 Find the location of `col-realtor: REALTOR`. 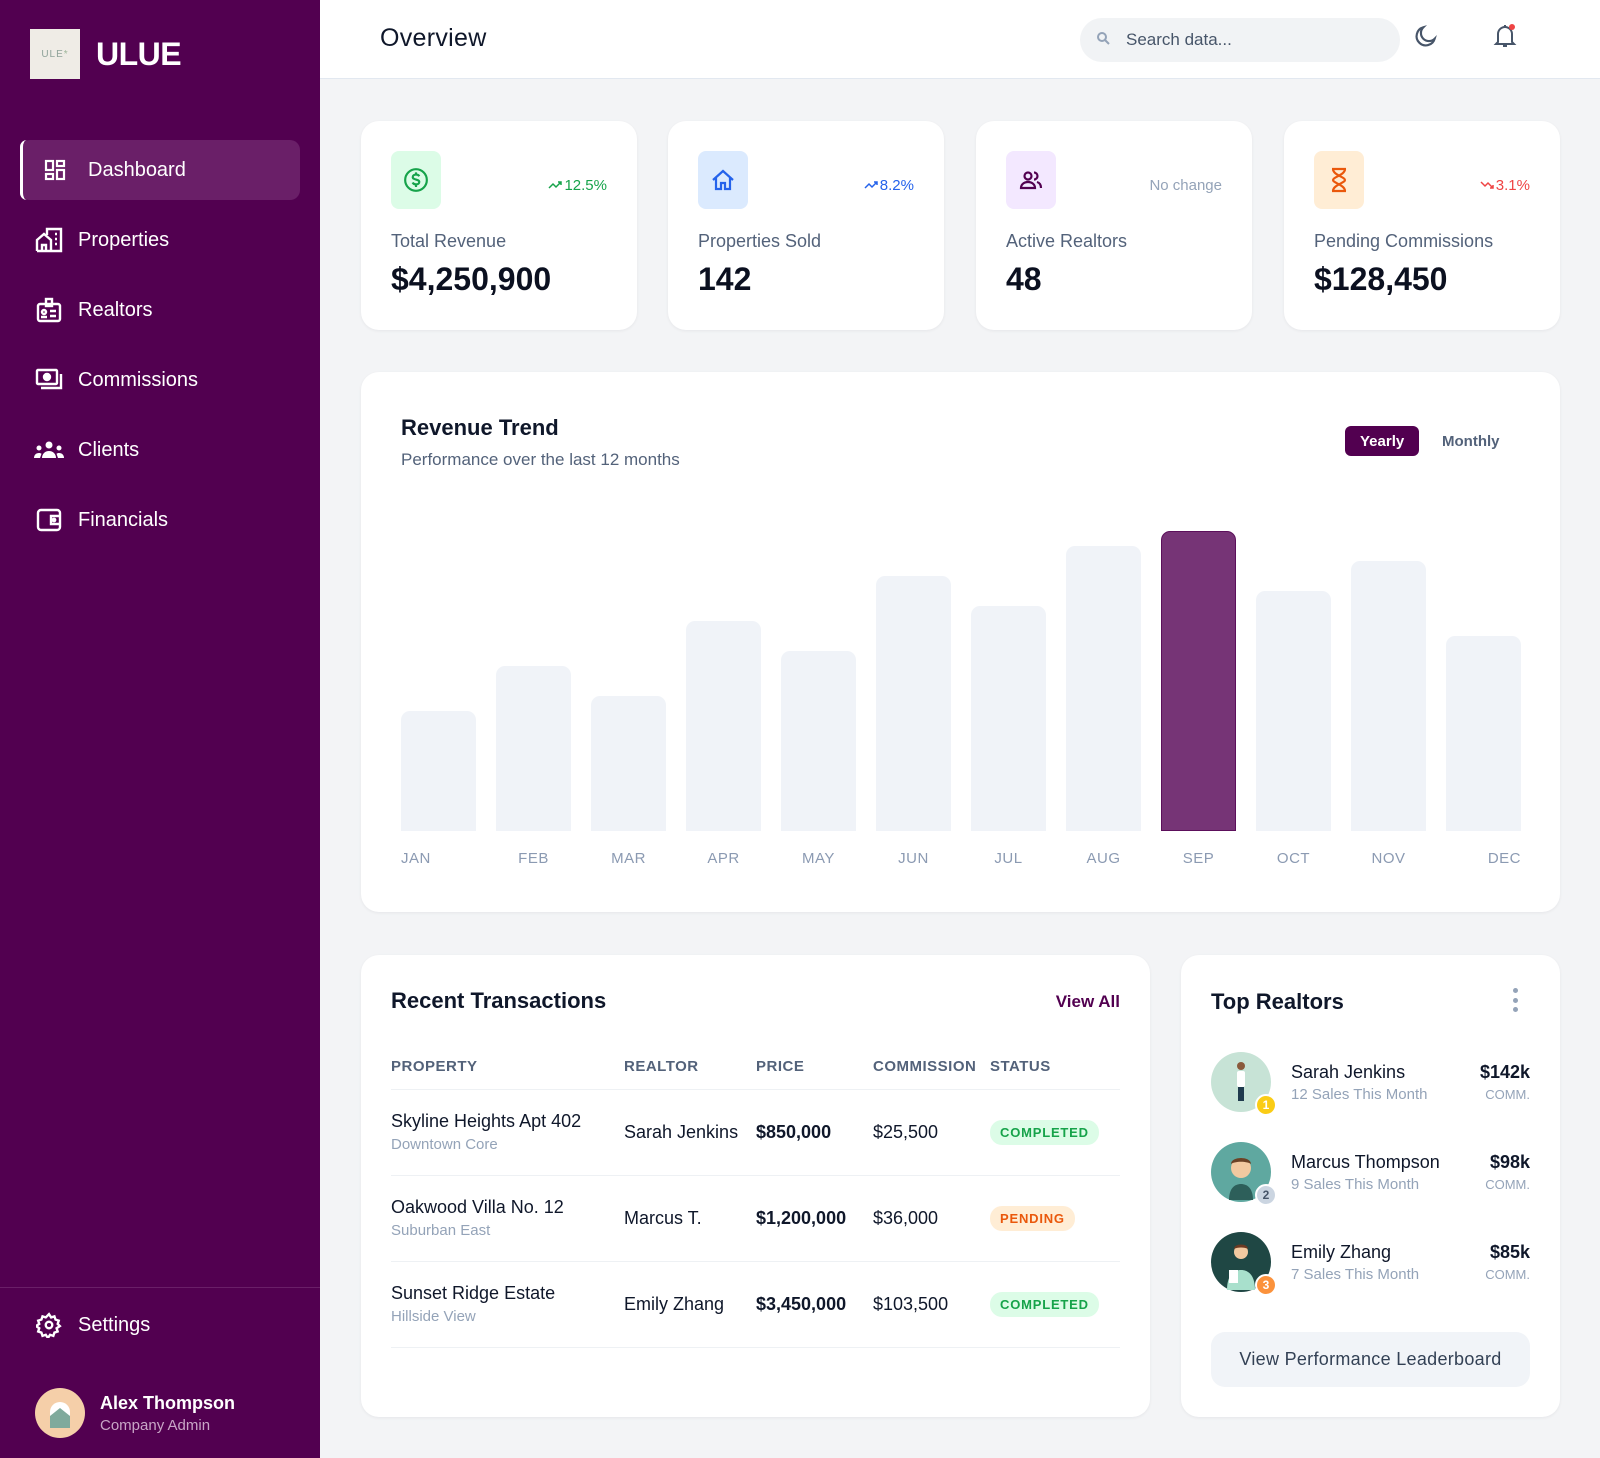

col-realtor: REALTOR is located at coordinates (690, 1067).